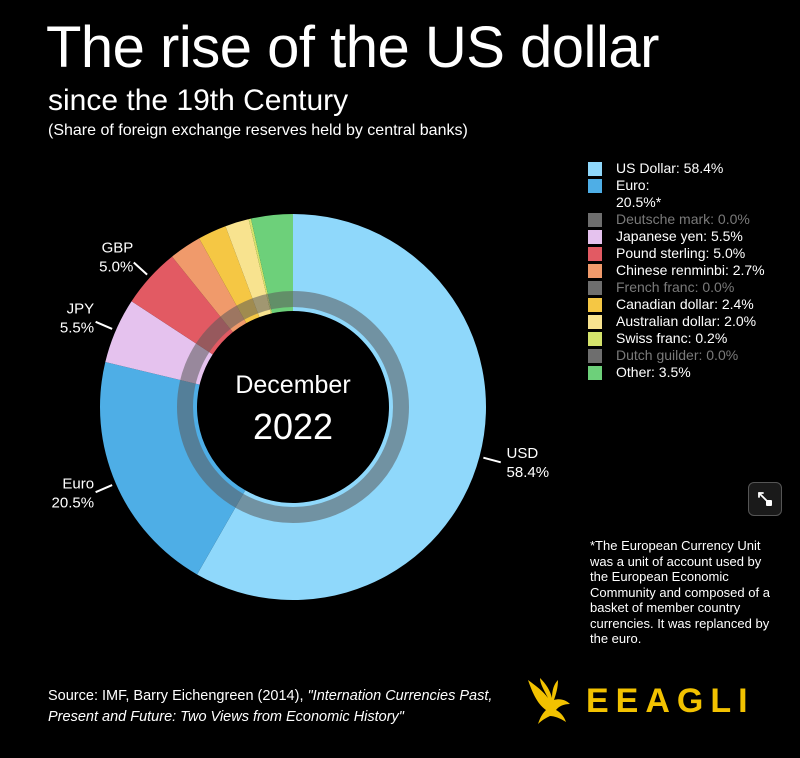  I want to click on callout-name-usd: USD, so click(523, 453).